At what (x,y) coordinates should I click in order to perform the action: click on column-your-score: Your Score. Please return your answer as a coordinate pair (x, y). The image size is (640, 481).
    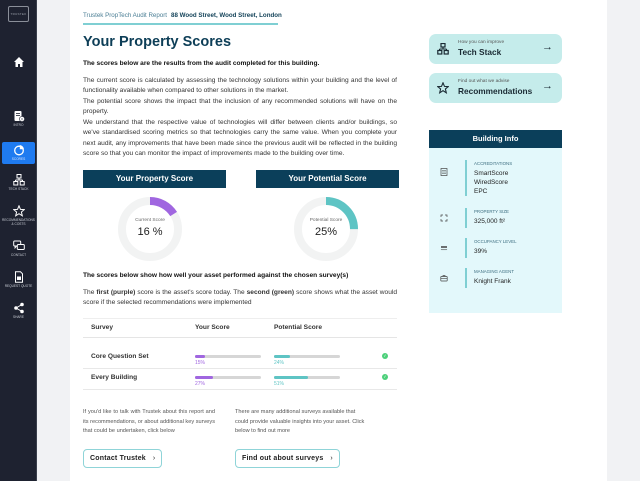
    Looking at the image, I should click on (212, 327).